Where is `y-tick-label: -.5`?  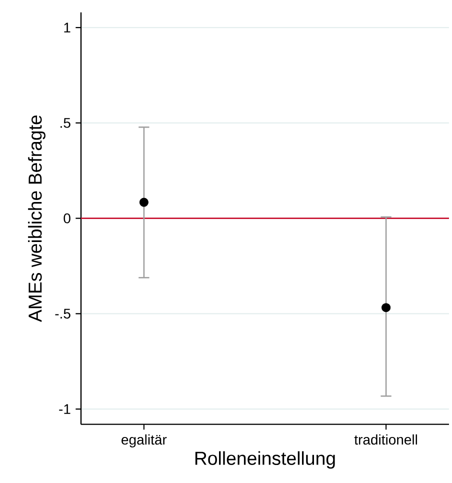 y-tick-label: -.5 is located at coordinates (62, 313).